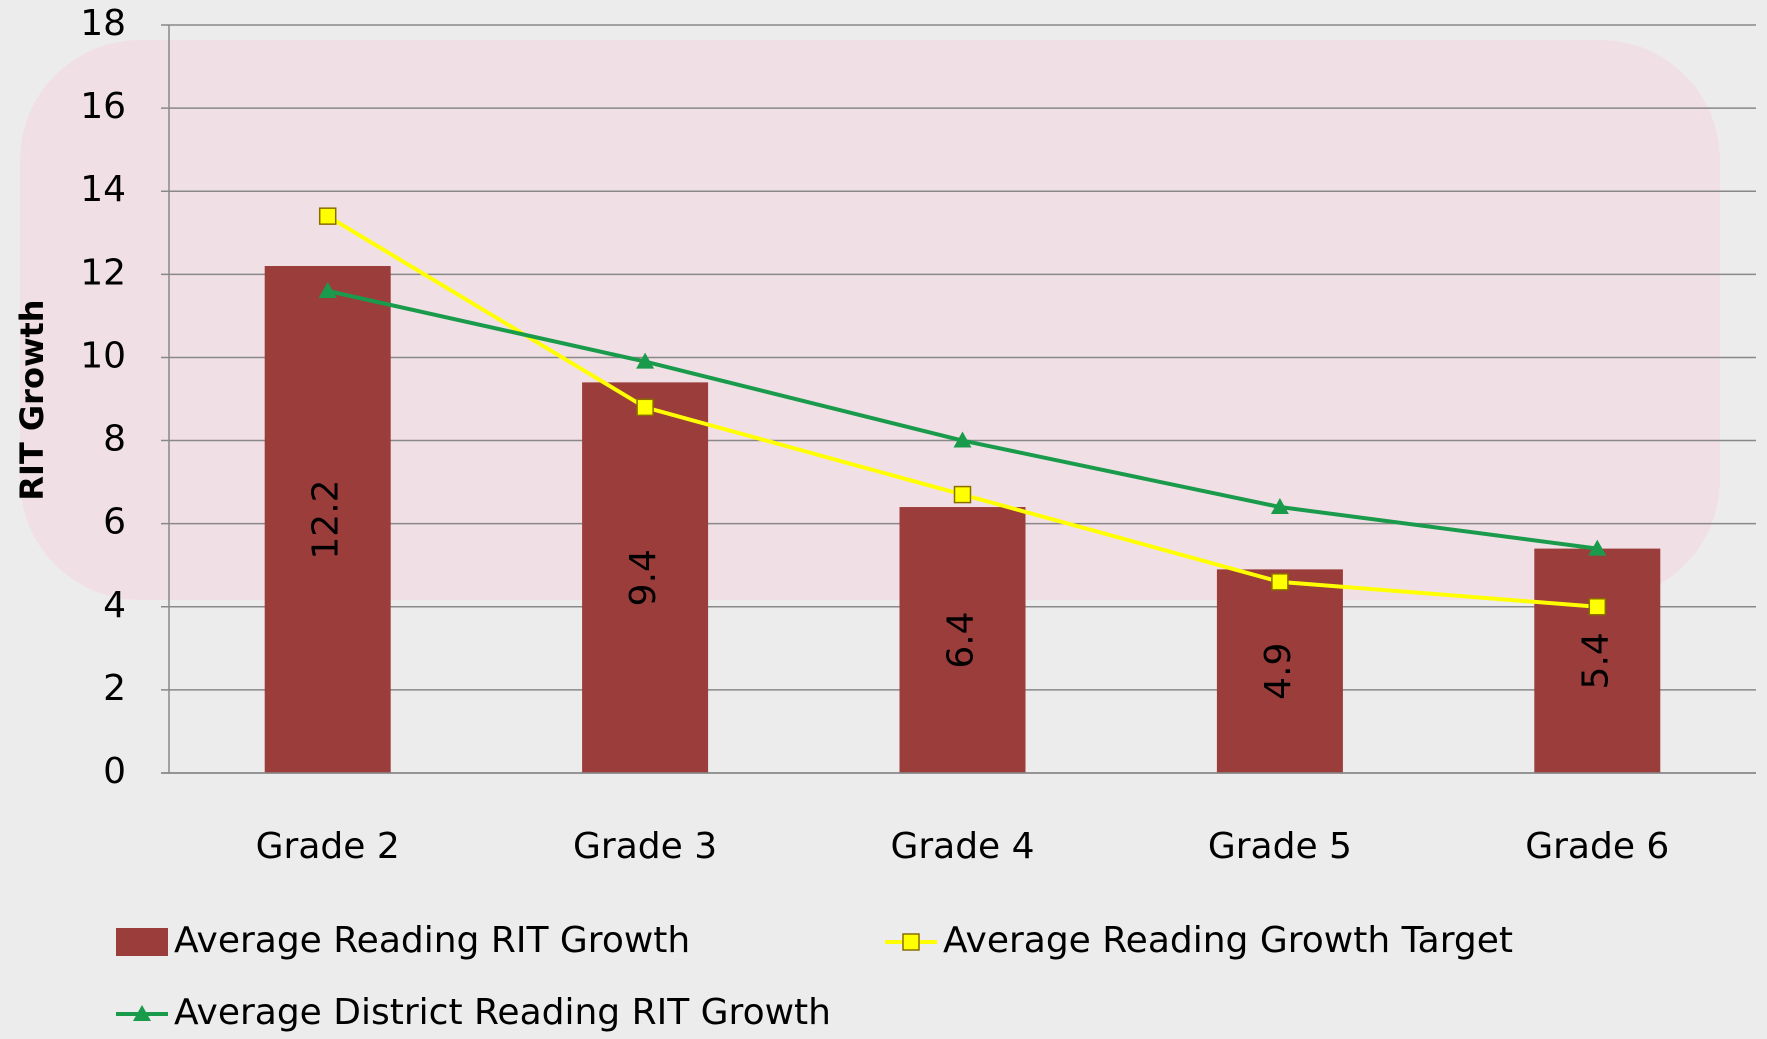 The width and height of the screenshot is (1767, 1039). I want to click on data-label: 5.4, so click(1595, 660).